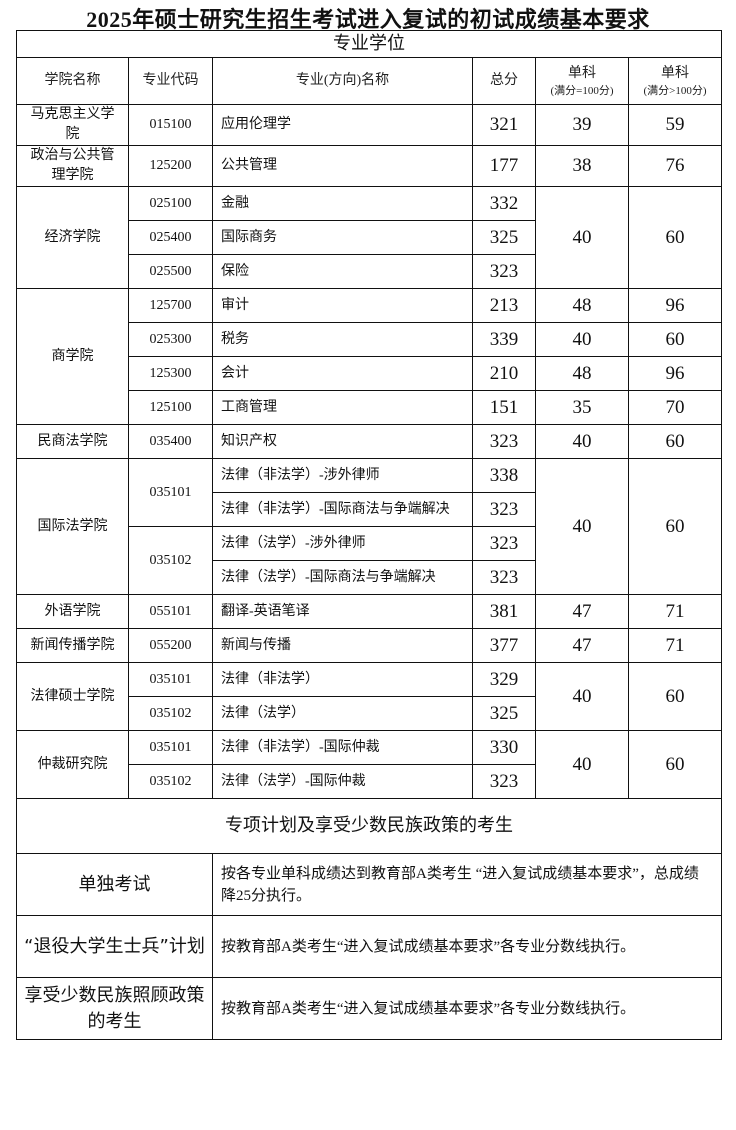 This screenshot has height=1130, width=736. What do you see at coordinates (342, 339) in the screenshot?
I see `major-name: 税务` at bounding box center [342, 339].